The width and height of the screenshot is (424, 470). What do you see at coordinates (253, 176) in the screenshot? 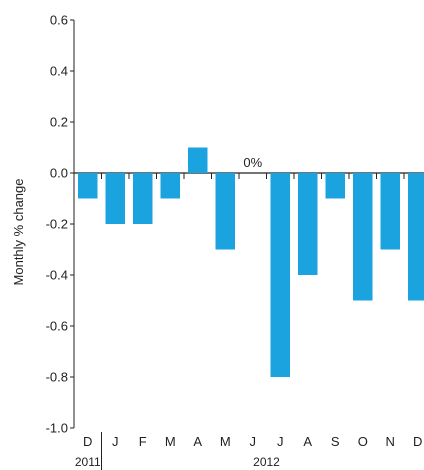
I see `x-axis-ticks` at bounding box center [253, 176].